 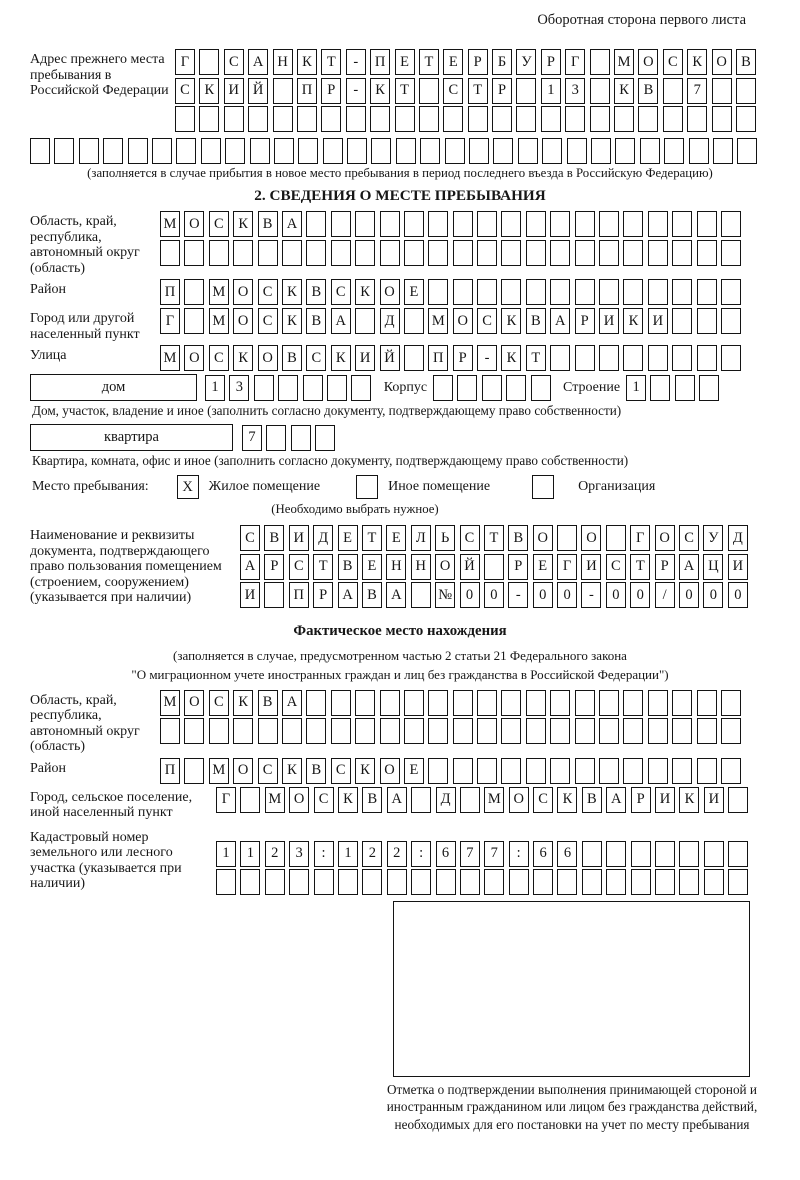 What do you see at coordinates (567, 853) in the screenshot?
I see `char-cell: 6` at bounding box center [567, 853].